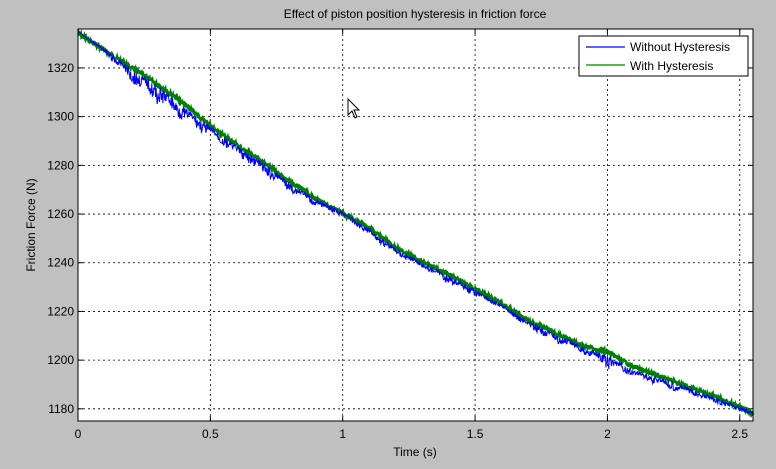 The image size is (776, 469). What do you see at coordinates (671, 66) in the screenshot?
I see `legend-label-with-hysteresis: With Hysteresis` at bounding box center [671, 66].